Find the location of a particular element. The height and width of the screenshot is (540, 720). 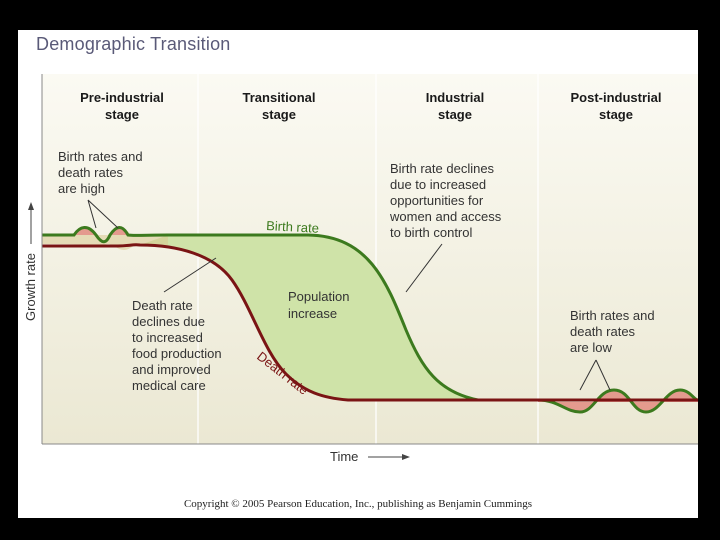

stage-label-industrial-sub: stage is located at coordinates (455, 114).